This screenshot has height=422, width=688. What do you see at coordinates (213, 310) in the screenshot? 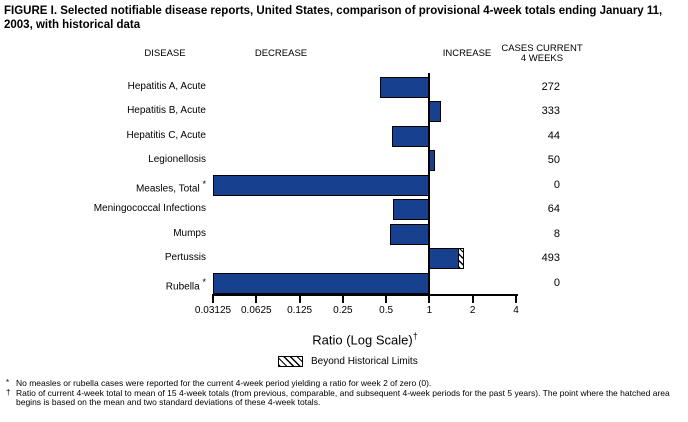
I see `x-axis-tick-label: 0.03125` at bounding box center [213, 310].